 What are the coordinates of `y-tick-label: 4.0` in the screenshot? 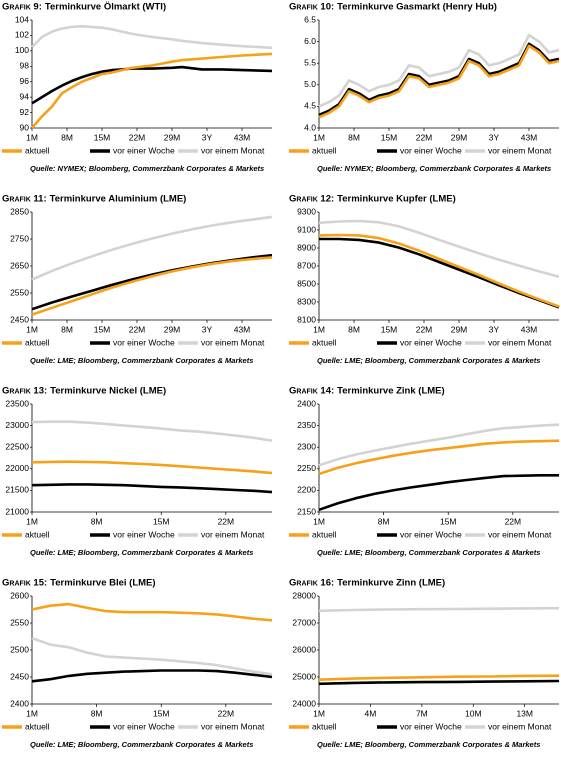 It's located at (310, 127).